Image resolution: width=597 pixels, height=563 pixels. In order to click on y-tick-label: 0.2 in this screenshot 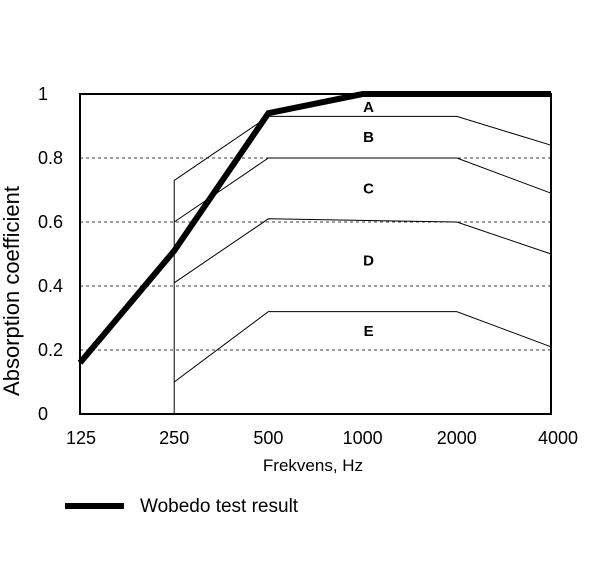, I will do `click(50, 350)`.